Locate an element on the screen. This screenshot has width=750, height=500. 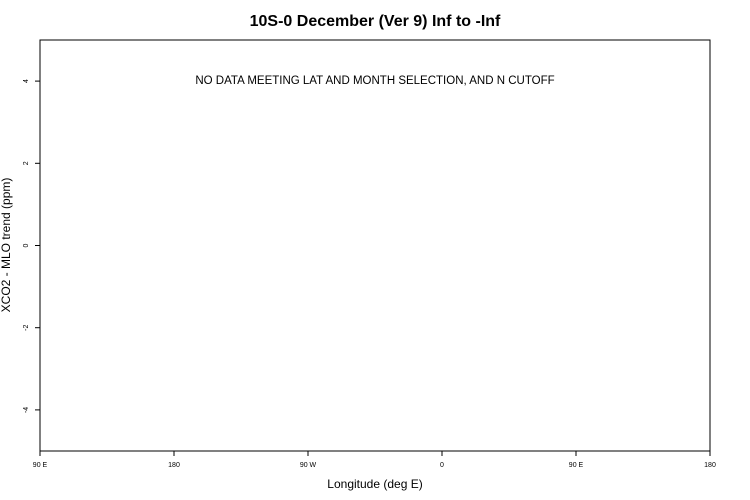
y-tick-label: 2 is located at coordinates (26, 163).